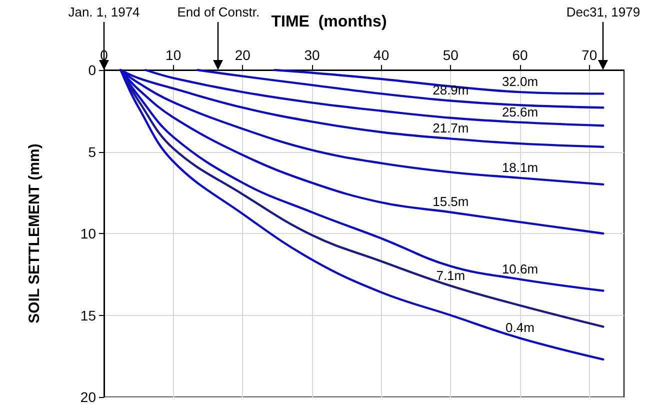 The image size is (648, 407). I want to click on series-label: 21.7m, so click(450, 128).